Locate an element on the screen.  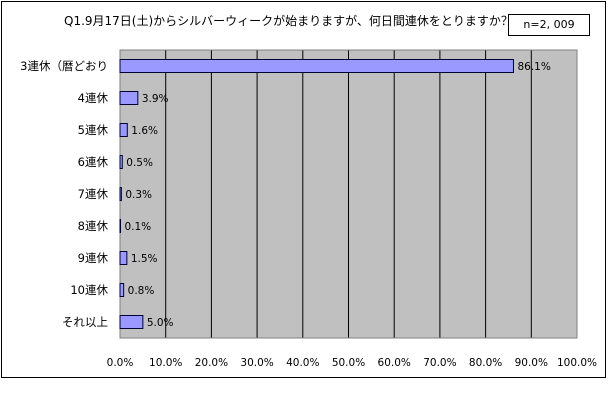
x-tick-label: 60.0% is located at coordinates (394, 363).